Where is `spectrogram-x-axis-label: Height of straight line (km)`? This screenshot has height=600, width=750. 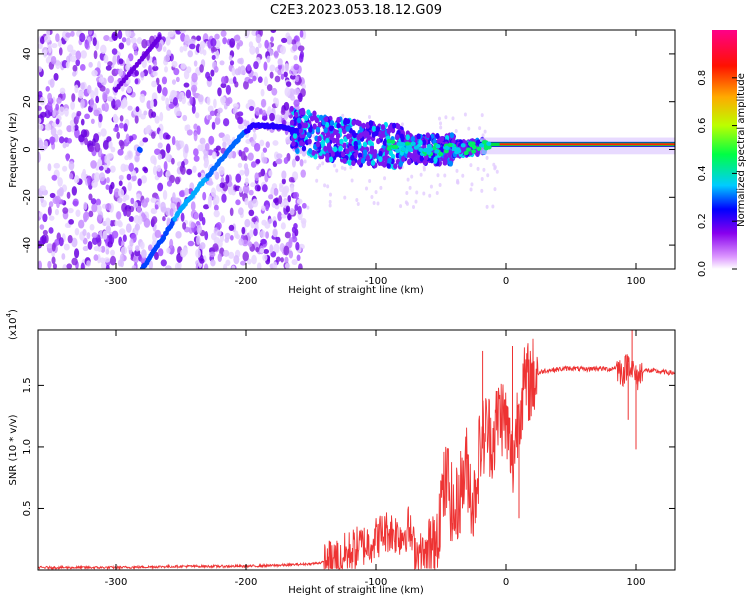
spectrogram-x-axis-label: Height of straight line (km) is located at coordinates (356, 290).